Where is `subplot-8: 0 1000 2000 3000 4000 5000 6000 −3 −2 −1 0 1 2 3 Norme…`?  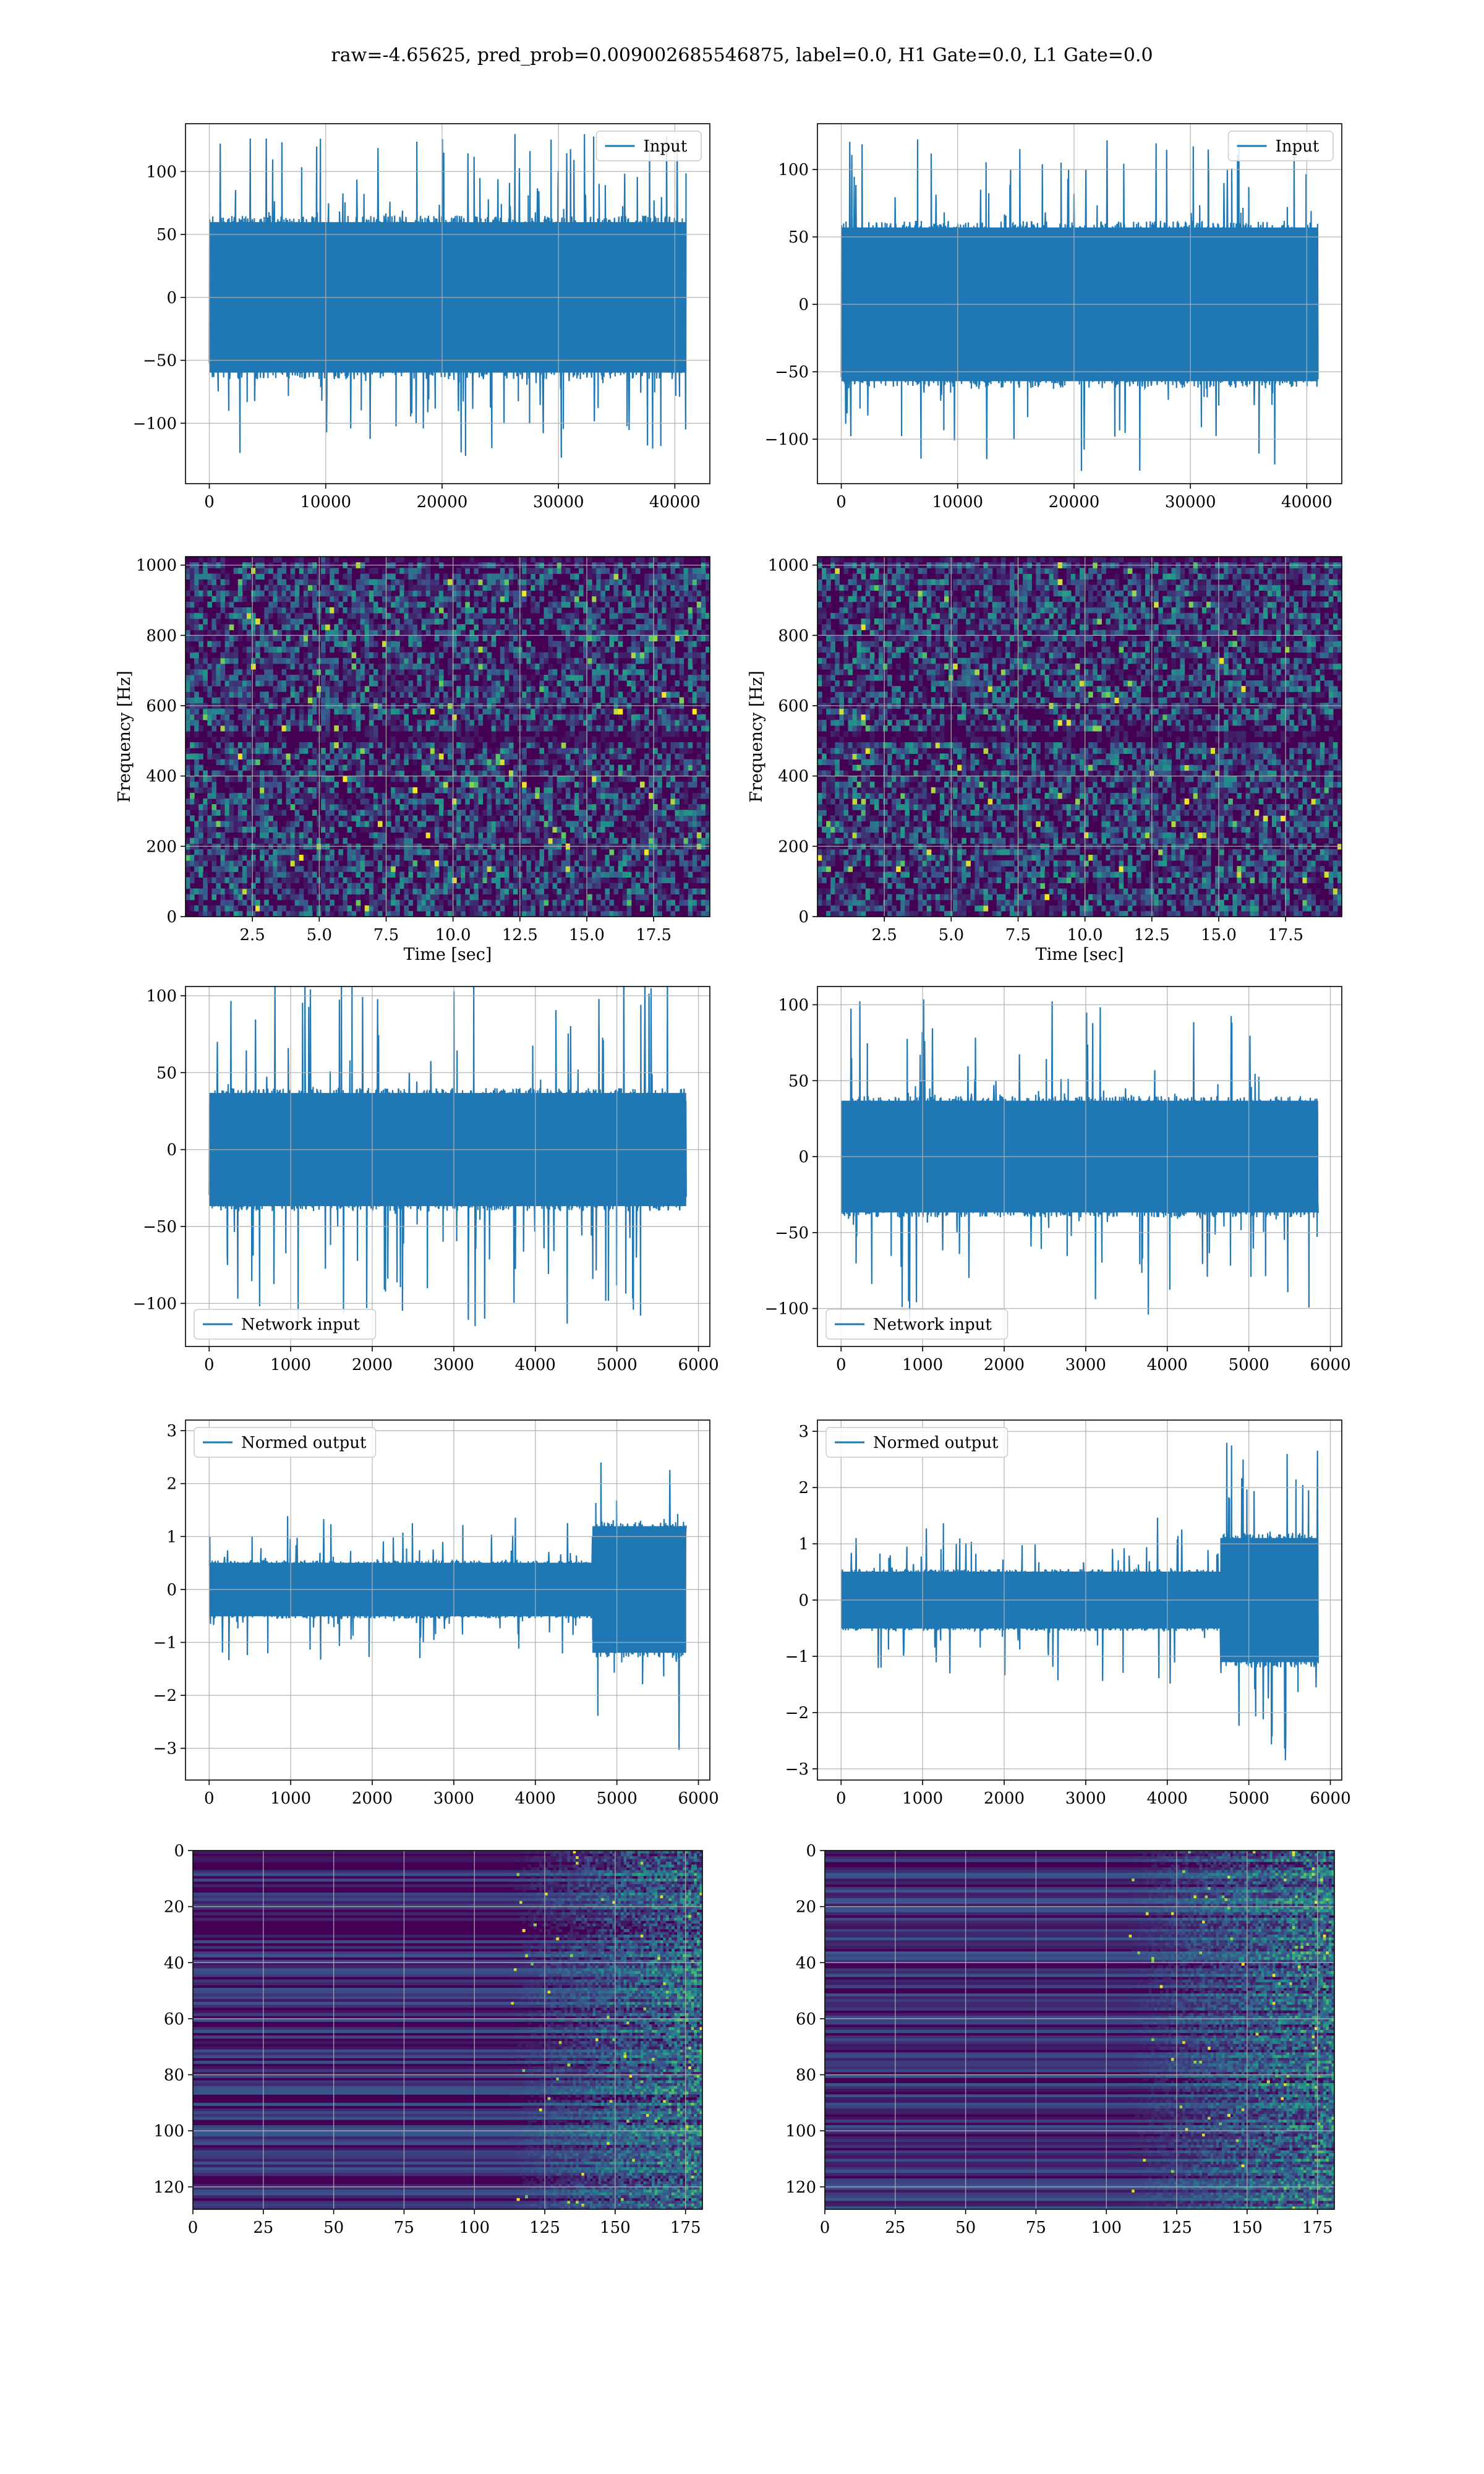
subplot-8: 0 1000 2000 3000 4000 5000 6000 −3 −2 −1 0 1 2 3 Norme… is located at coordinates (1068, 1613).